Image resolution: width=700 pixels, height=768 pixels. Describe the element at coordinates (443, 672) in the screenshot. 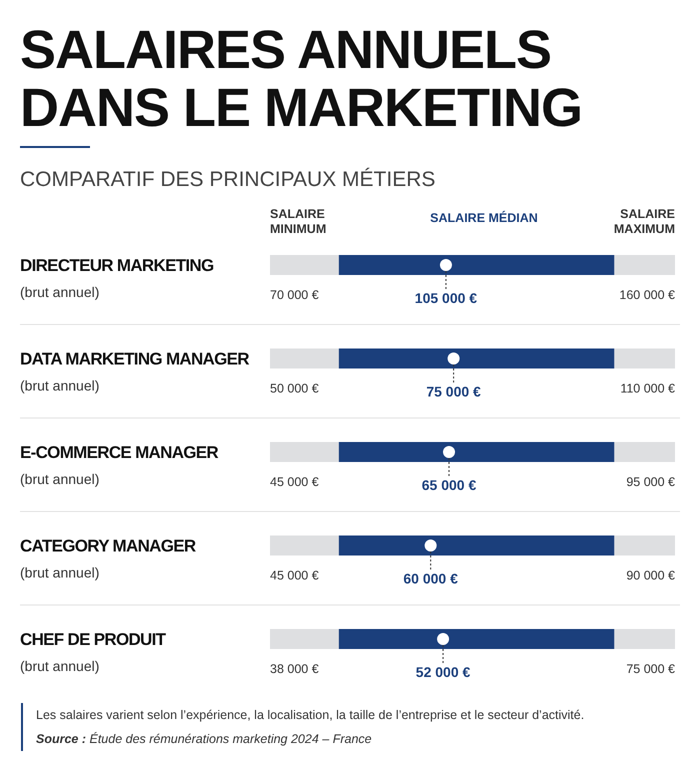

I see `data-label: 52 000 €` at that location.